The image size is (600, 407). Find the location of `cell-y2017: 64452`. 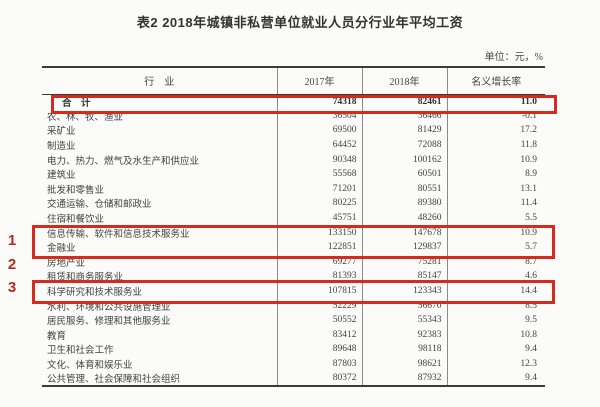

cell-y2017: 64452 is located at coordinates (319, 145).